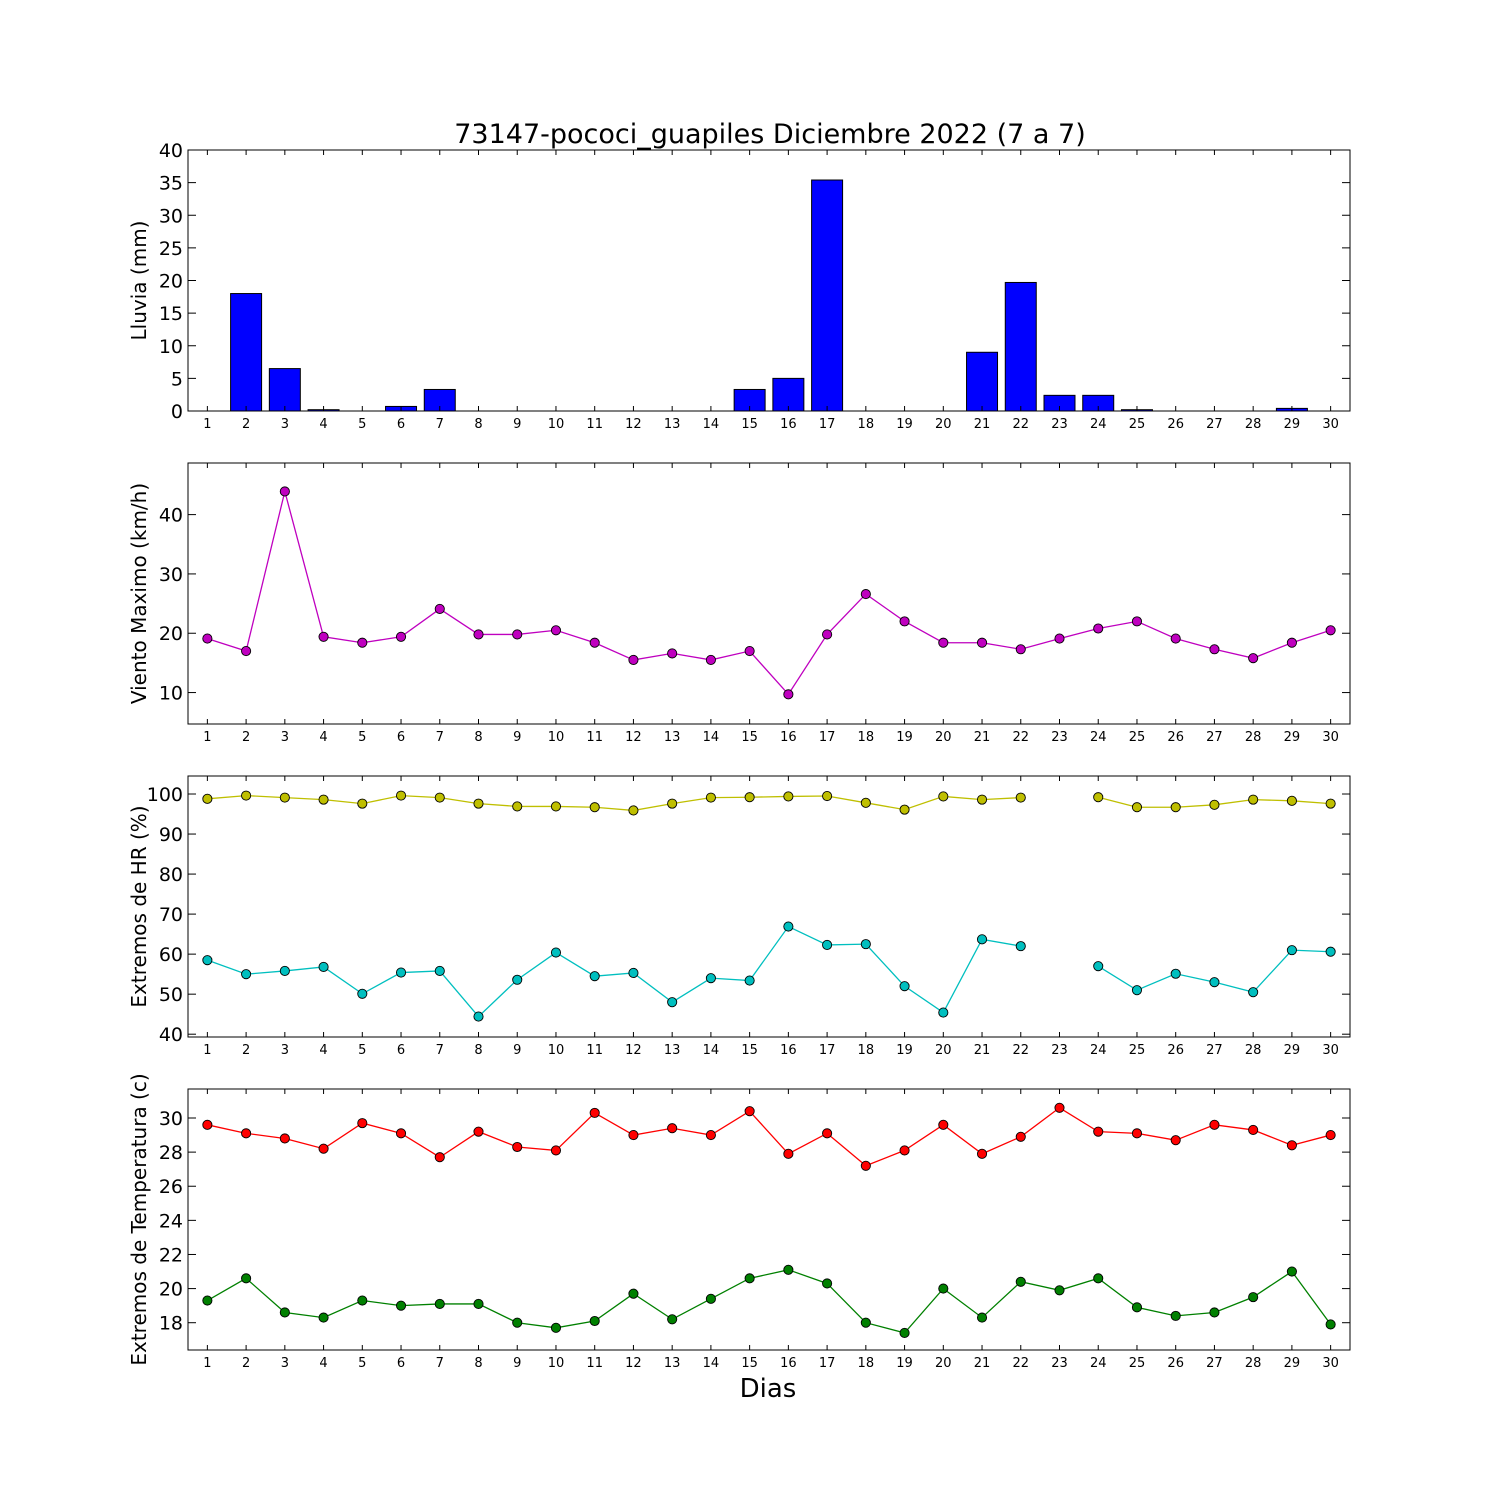  I want to click on wind-xtick-label-17: 17, so click(827, 737).